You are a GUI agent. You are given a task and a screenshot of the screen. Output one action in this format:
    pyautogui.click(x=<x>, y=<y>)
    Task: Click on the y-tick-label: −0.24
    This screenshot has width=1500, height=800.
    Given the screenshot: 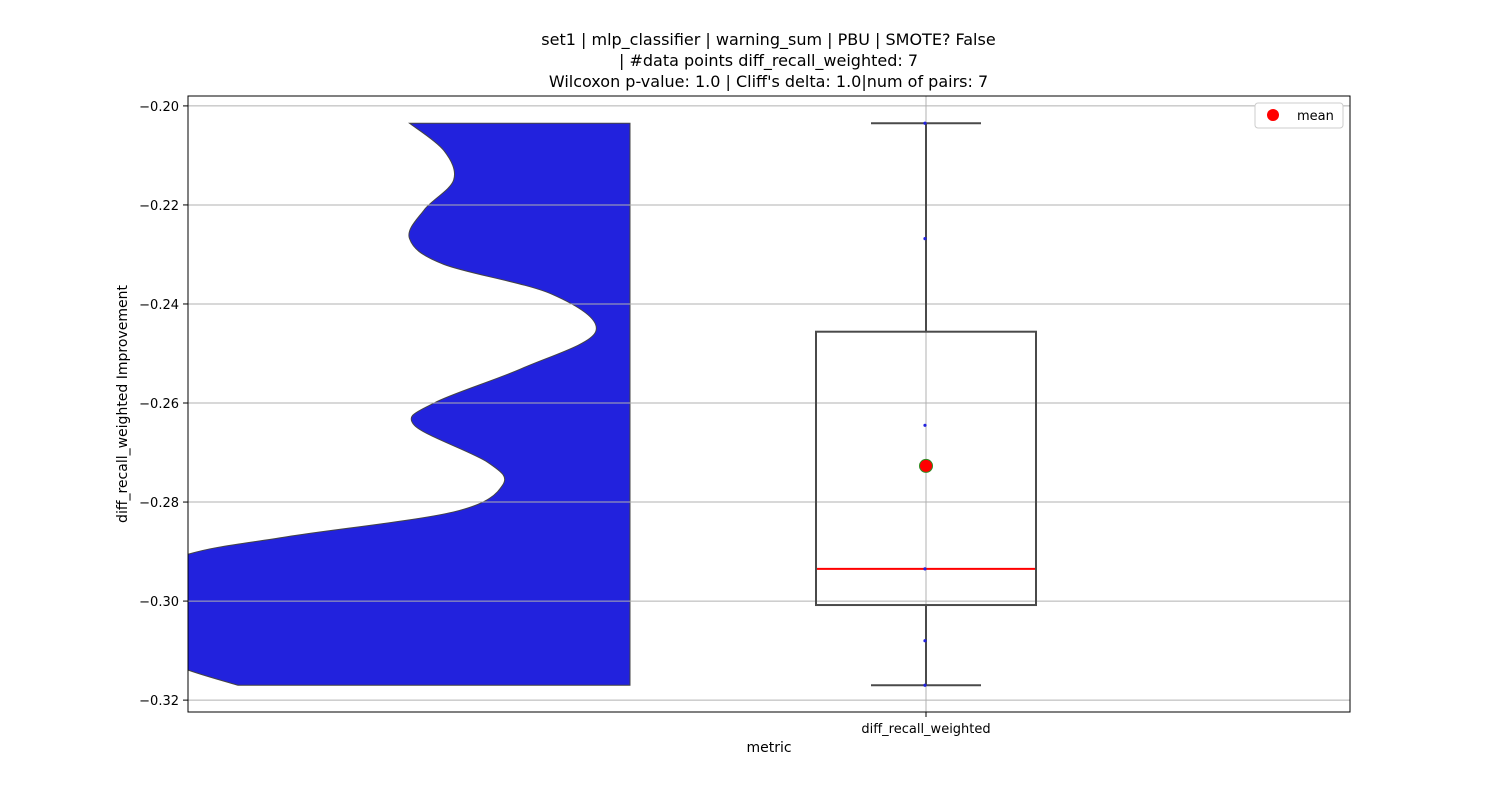 What is the action you would take?
    pyautogui.click(x=159, y=305)
    